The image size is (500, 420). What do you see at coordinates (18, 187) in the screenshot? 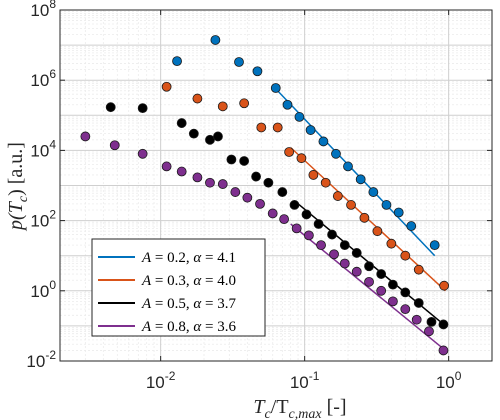
I see `y-axis-label: p(Tc) [a.u.]` at bounding box center [18, 187].